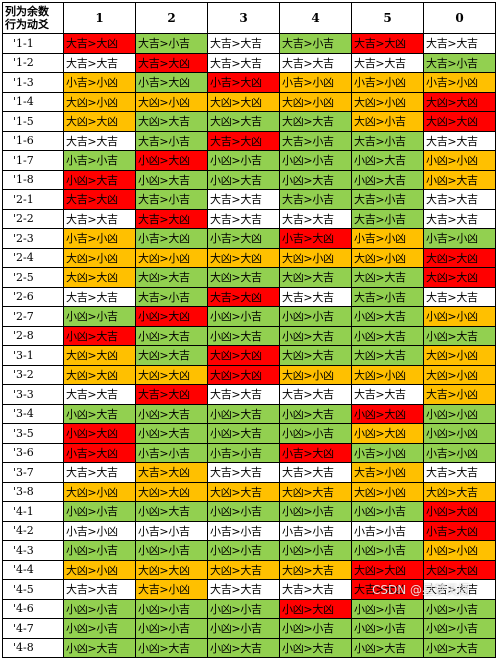 This screenshot has width=500, height=658. I want to click on table-row: '4-5 大吉>大吉 大吉>小凶 大吉>大吉 大吉>大吉 大吉>大凶 大吉>大吉, so click(249, 589).